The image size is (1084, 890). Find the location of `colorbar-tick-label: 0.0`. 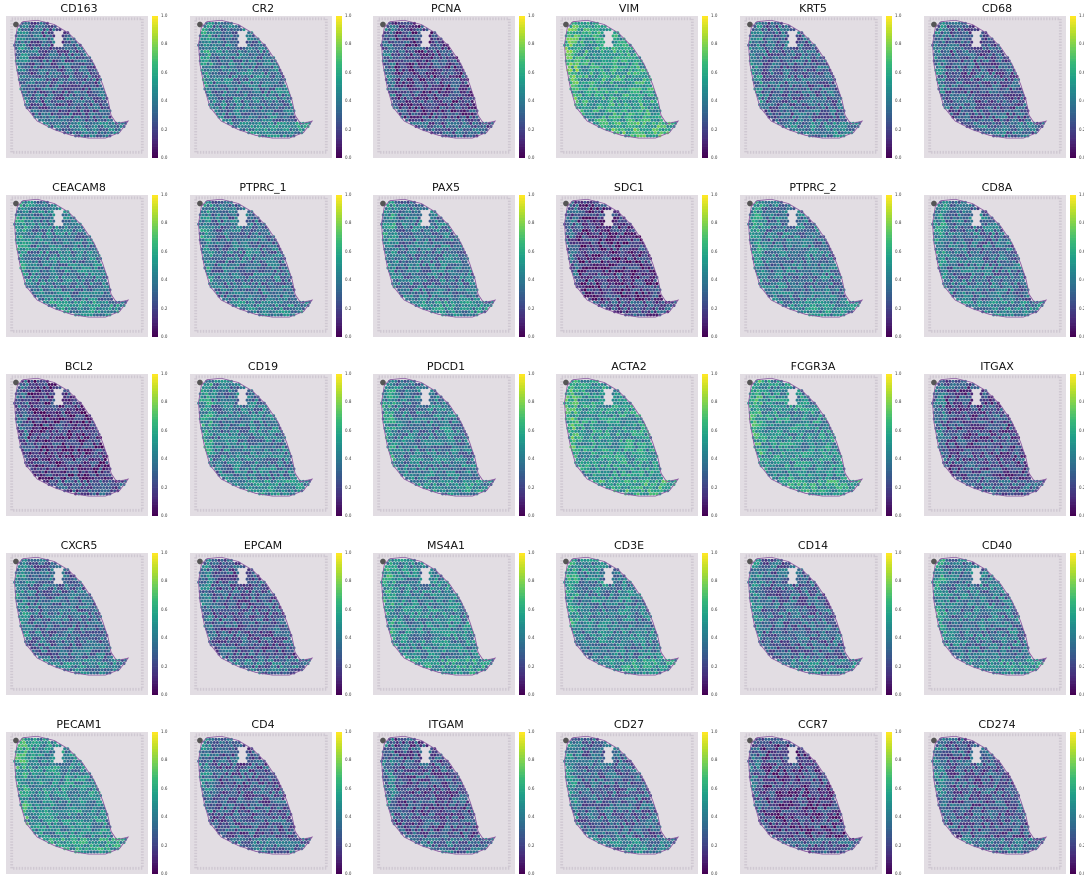

colorbar-tick-label: 0.0 is located at coordinates (164, 158).